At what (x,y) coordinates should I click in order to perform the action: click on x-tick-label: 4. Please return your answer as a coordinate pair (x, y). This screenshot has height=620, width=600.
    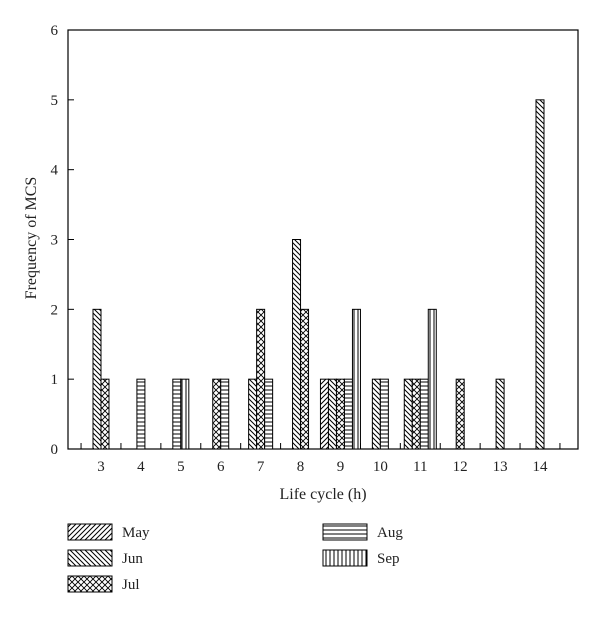
    Looking at the image, I should click on (141, 467).